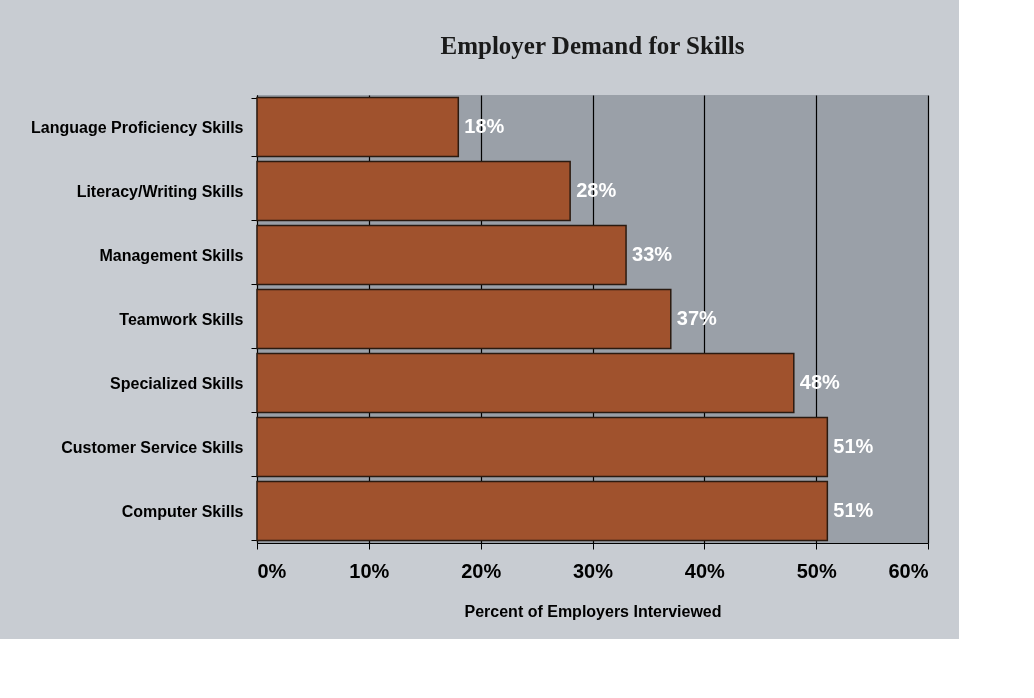 Image resolution: width=1034 pixels, height=698 pixels. Describe the element at coordinates (272, 570) in the screenshot. I see `x-tick-label: 0%` at that location.